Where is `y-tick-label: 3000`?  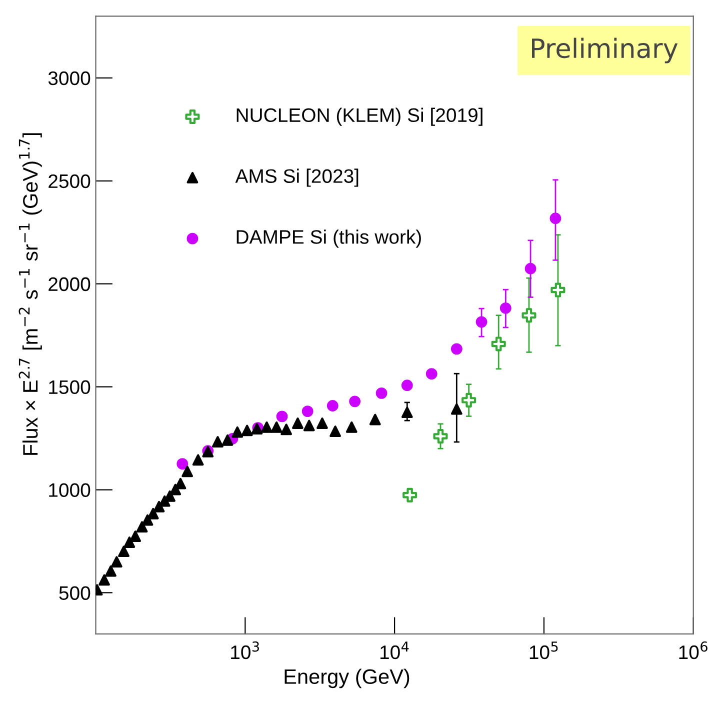
y-tick-label: 3000 is located at coordinates (69, 78).